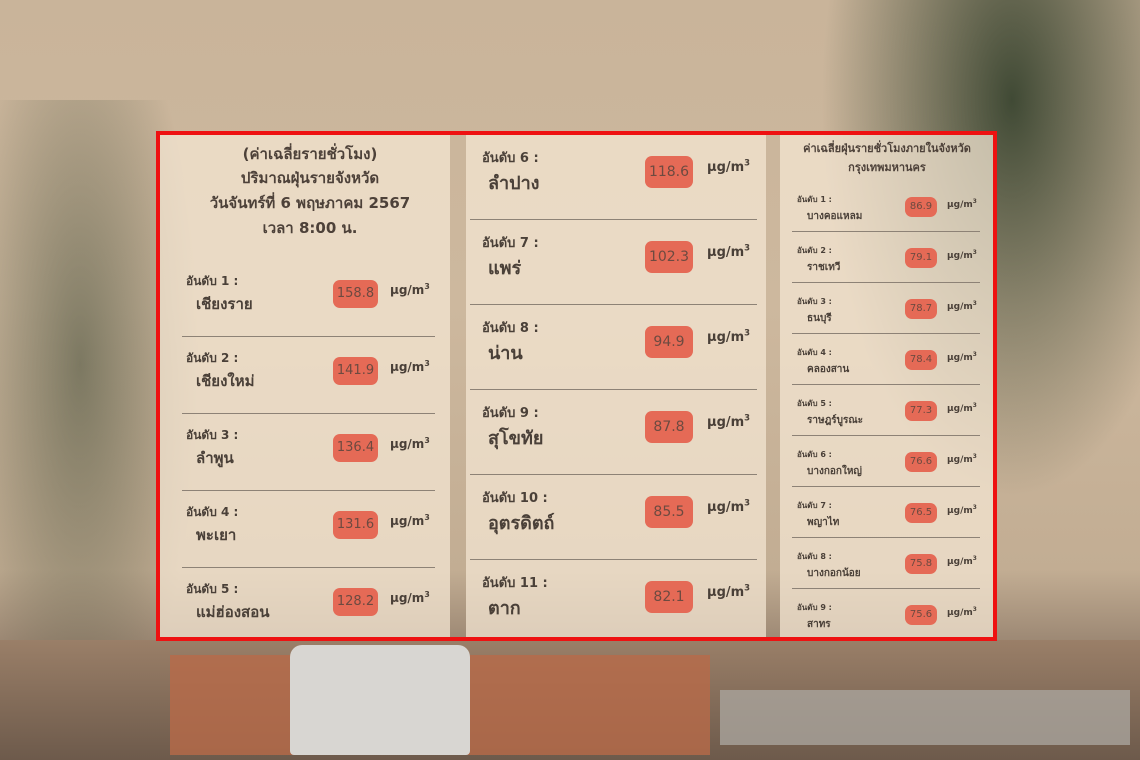 The width and height of the screenshot is (1140, 760). I want to click on pm25-value-badge: 131.6, so click(355, 525).